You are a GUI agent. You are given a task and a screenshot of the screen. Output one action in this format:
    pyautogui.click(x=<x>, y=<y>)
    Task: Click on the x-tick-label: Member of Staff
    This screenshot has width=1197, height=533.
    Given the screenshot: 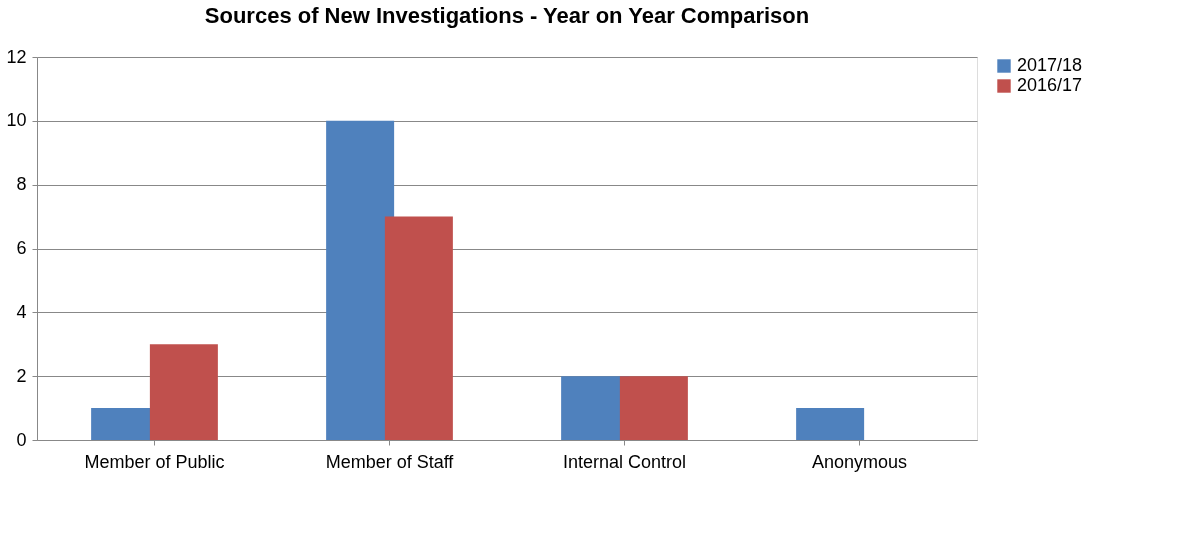 What is the action you would take?
    pyautogui.click(x=390, y=461)
    